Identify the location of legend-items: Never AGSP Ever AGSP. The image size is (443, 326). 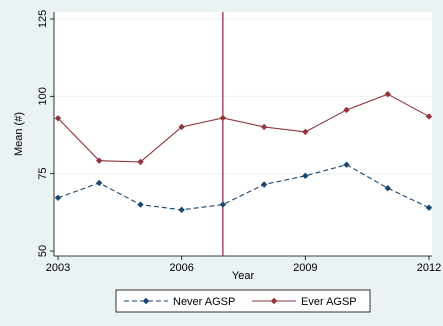
(240, 302).